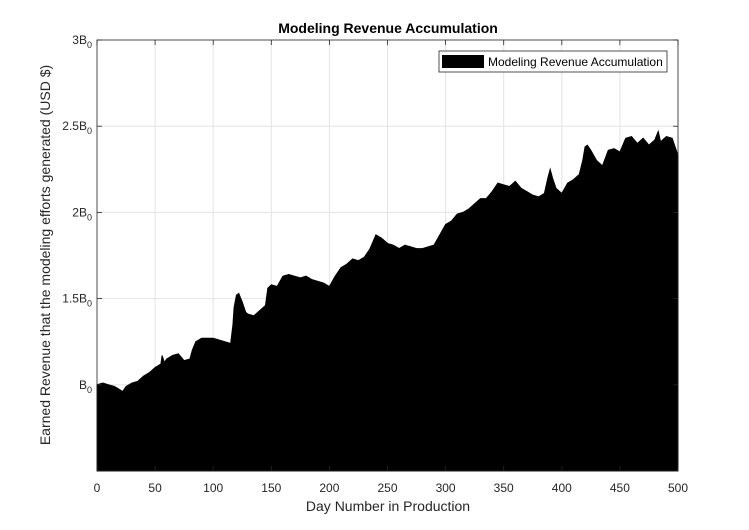 The image size is (749, 530). I want to click on x-tick-label: 250, so click(387, 488).